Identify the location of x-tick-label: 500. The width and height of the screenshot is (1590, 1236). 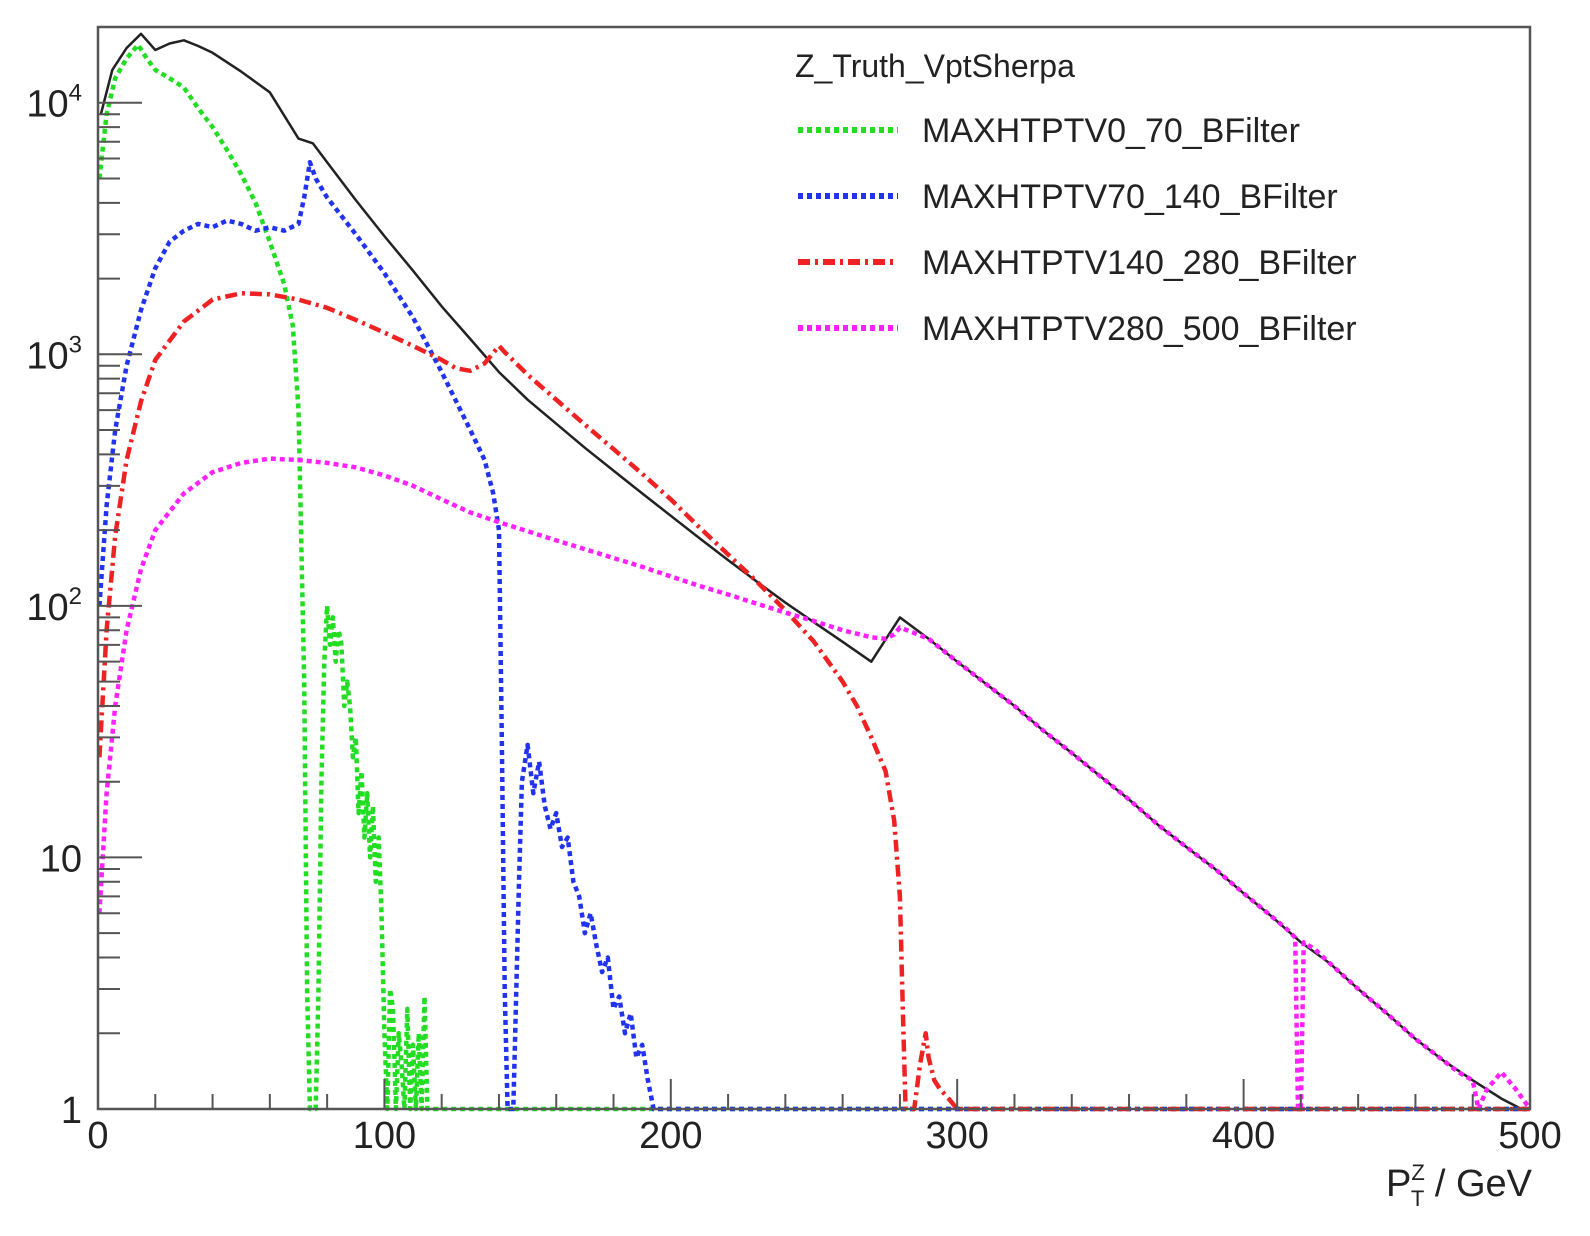
(1529, 1136).